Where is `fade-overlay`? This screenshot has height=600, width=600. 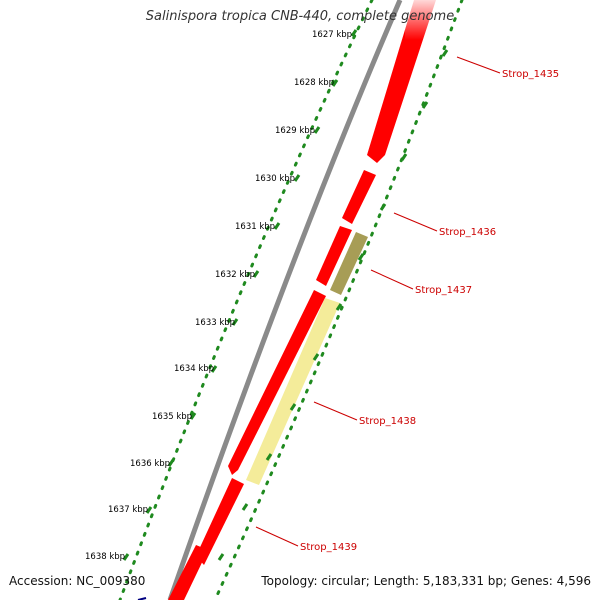
fade-overlay is located at coordinates (425, 20).